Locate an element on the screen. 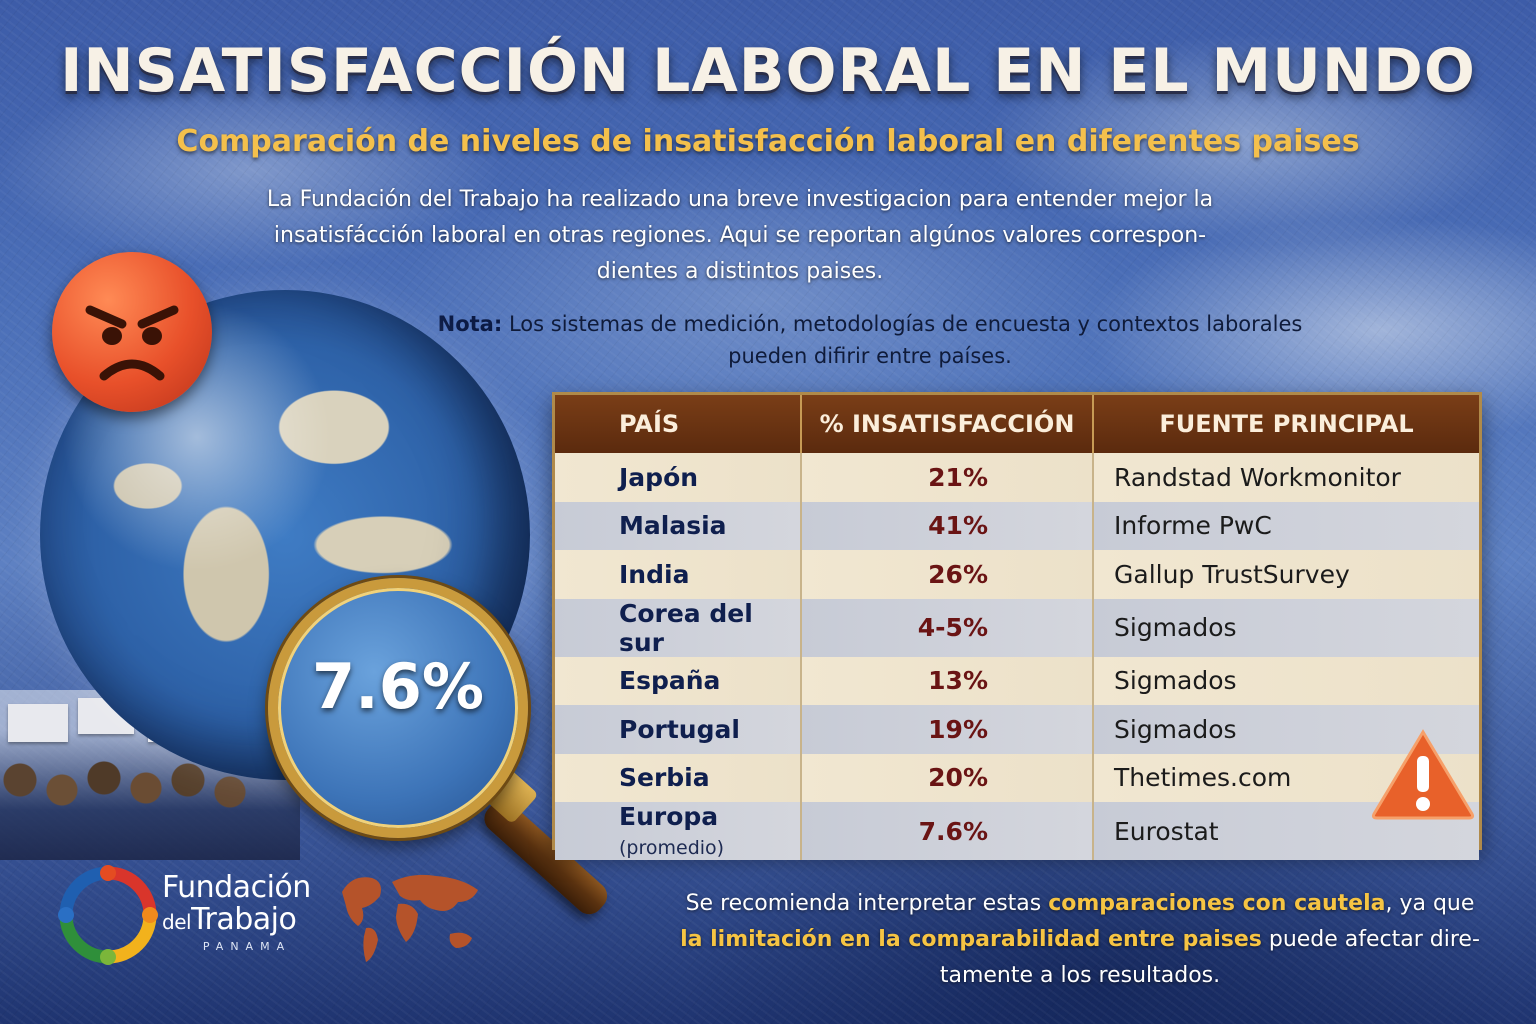 The height and width of the screenshot is (1024, 1536). footer-part-1: Se recomienda interpretar estas is located at coordinates (867, 903).